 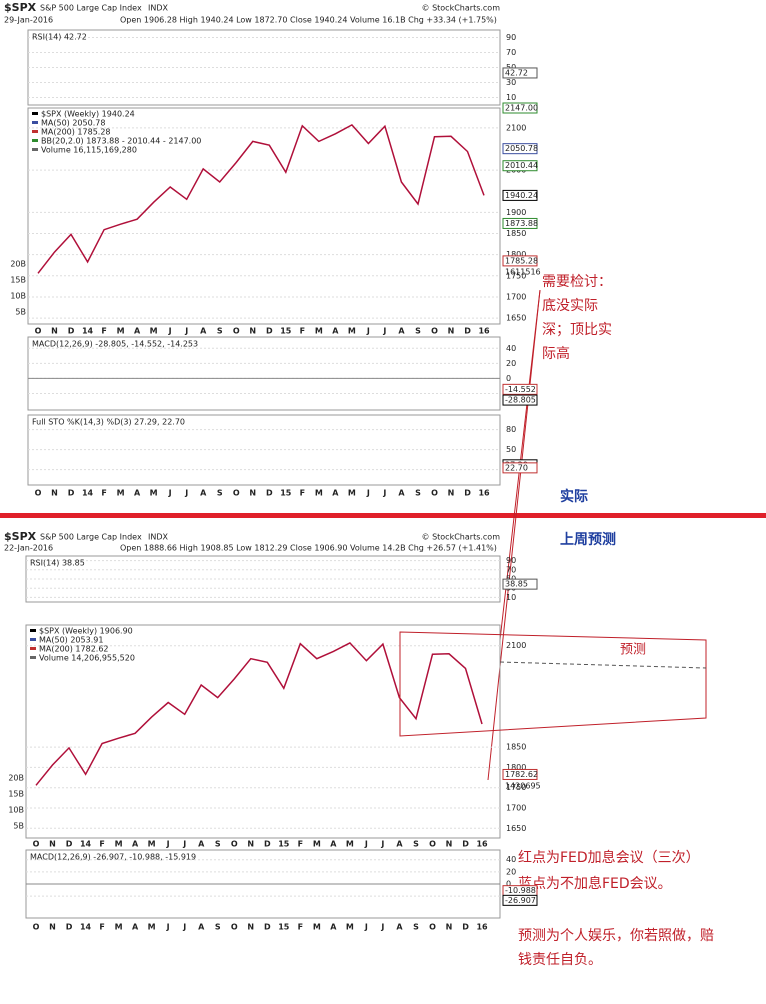 What do you see at coordinates (91, 8) in the screenshot?
I see `index-name: S&P 500 Large Cap Index` at bounding box center [91, 8].